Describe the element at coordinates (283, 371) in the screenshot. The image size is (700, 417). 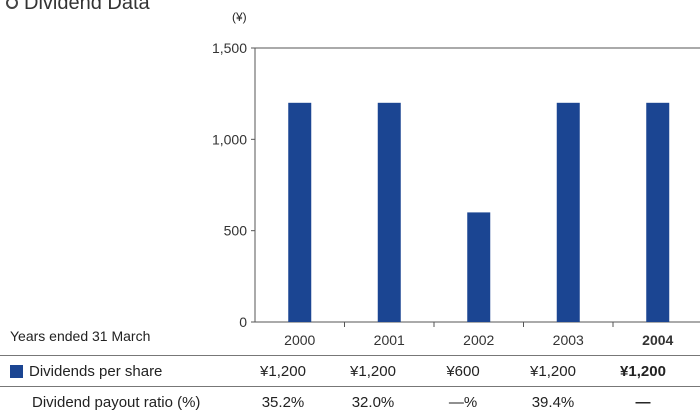
I see `cell-dividend-2000: ¥1,200` at that location.